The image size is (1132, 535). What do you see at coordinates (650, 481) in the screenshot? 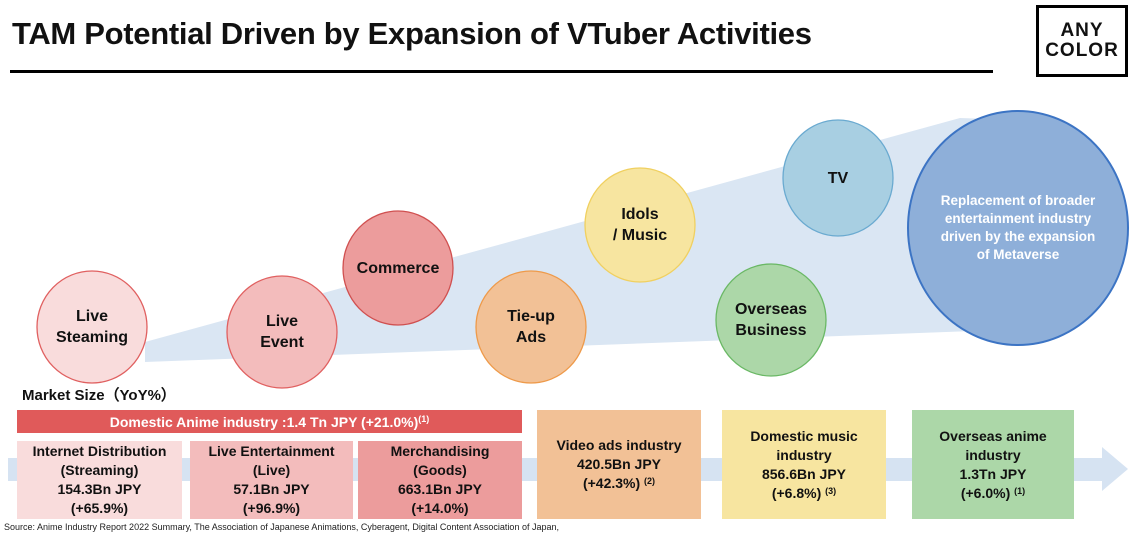
I see `box-note: (2)` at bounding box center [650, 481].